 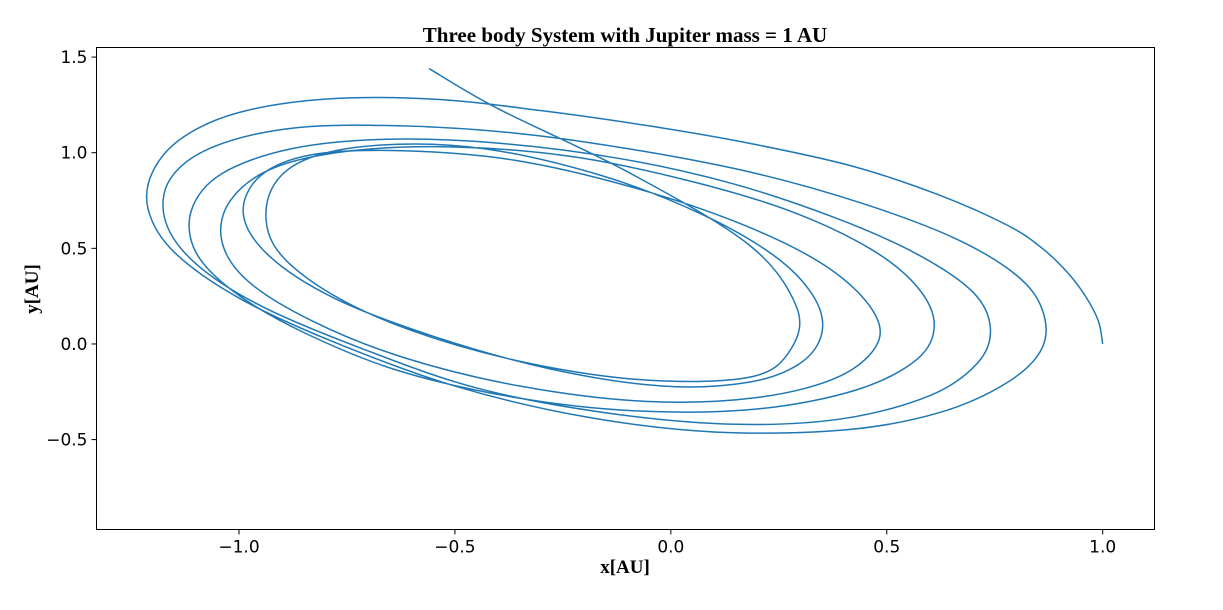 What do you see at coordinates (66, 441) in the screenshot?
I see `y-tick-label: −0.5` at bounding box center [66, 441].